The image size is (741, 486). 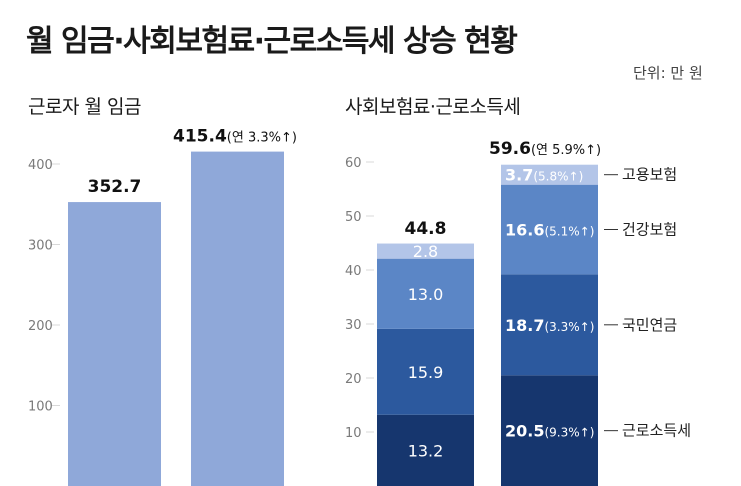 I want to click on segment-value-label: 13.0, so click(x=426, y=294).